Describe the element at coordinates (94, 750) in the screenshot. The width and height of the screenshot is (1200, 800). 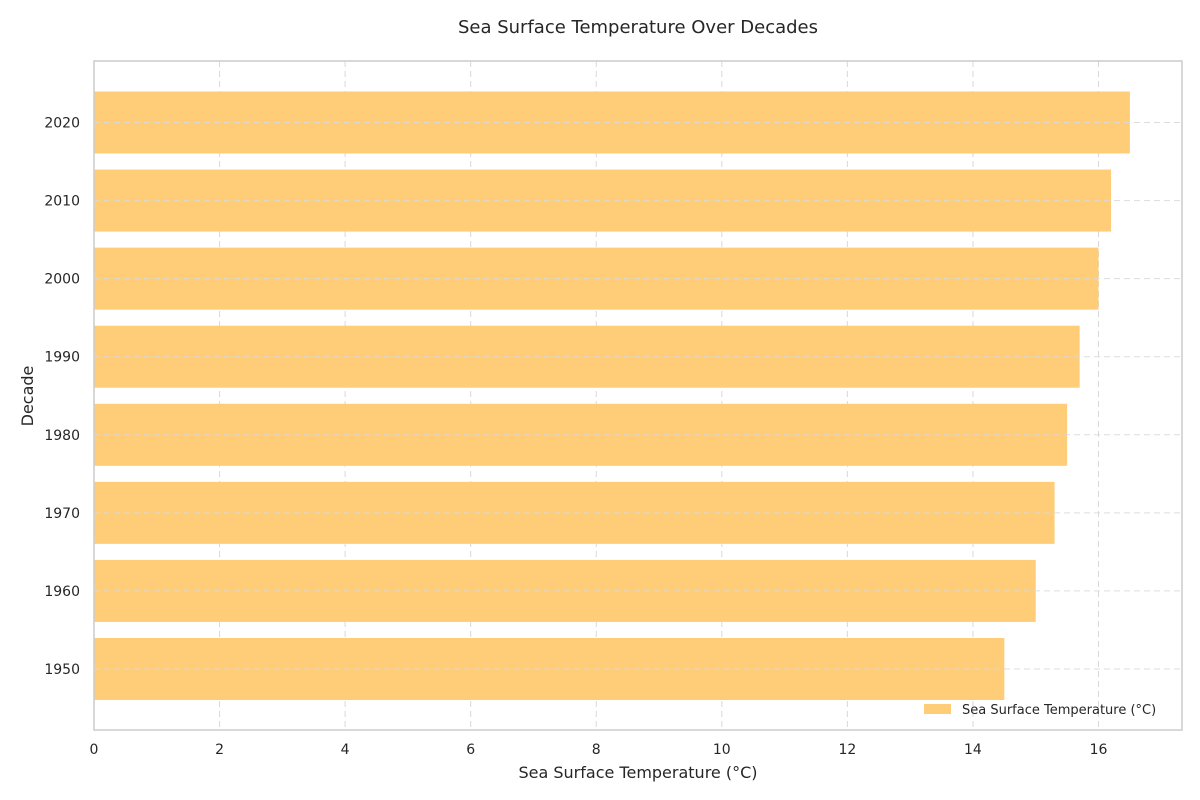
I see `x-tick-label: 0` at that location.